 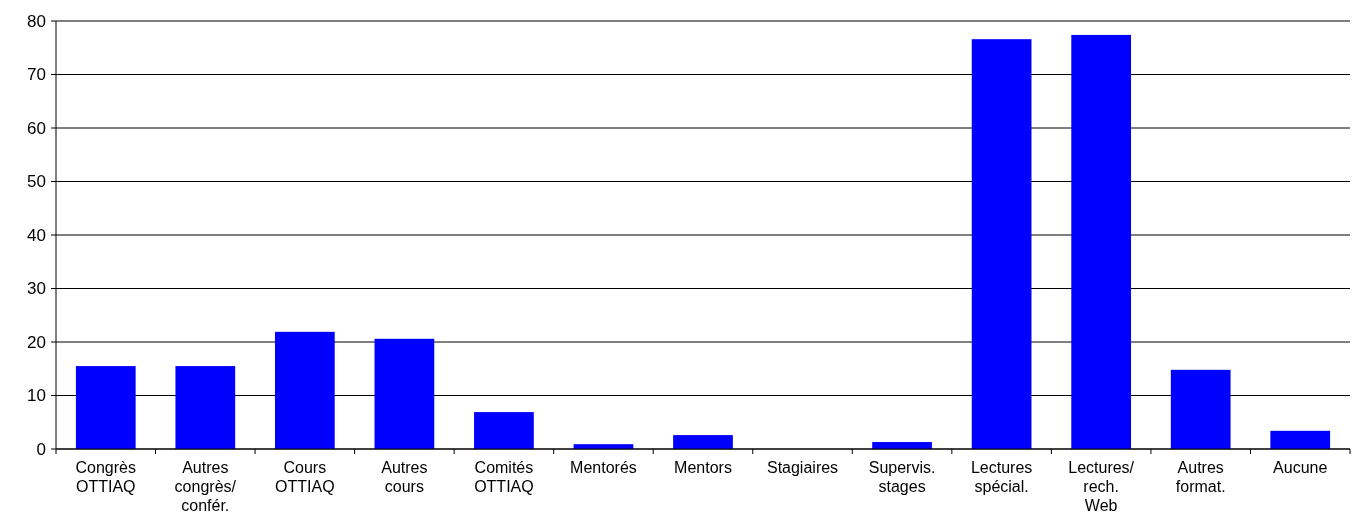 I want to click on x-tick-label: Comités OTTIAQ, so click(x=504, y=477).